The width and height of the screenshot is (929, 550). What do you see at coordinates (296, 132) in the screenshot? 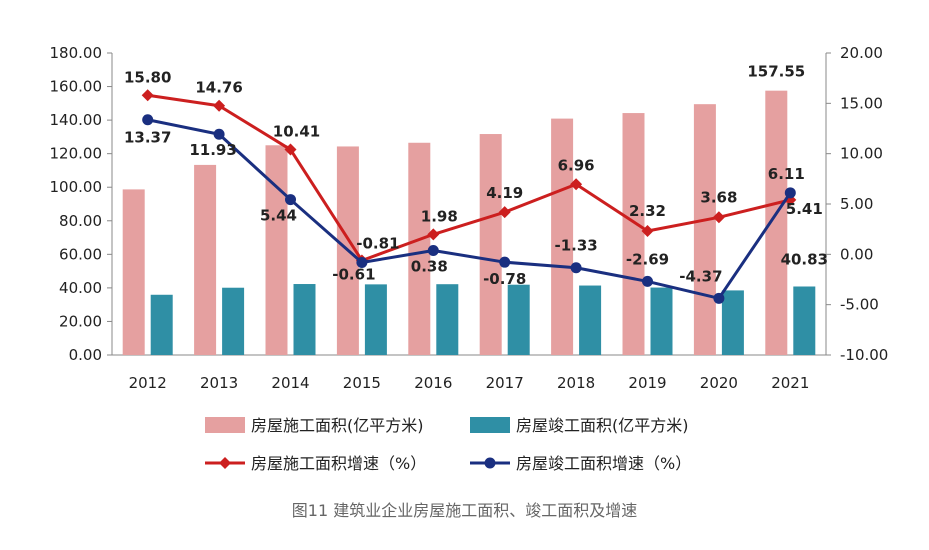
I see `data-label-construction-growth: 10.41` at bounding box center [296, 132].